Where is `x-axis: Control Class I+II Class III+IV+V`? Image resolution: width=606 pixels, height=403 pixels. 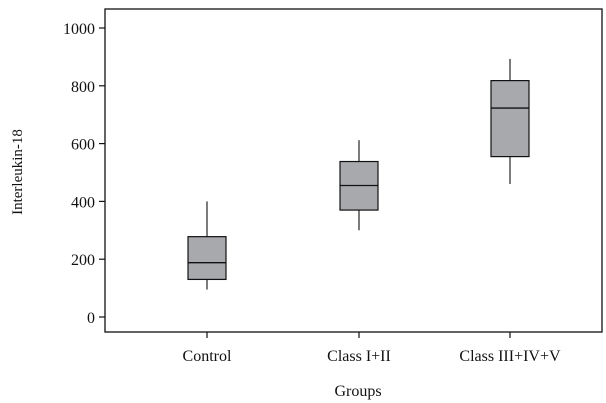 x-axis: Control Class I+II Class III+IV+V is located at coordinates (372, 348).